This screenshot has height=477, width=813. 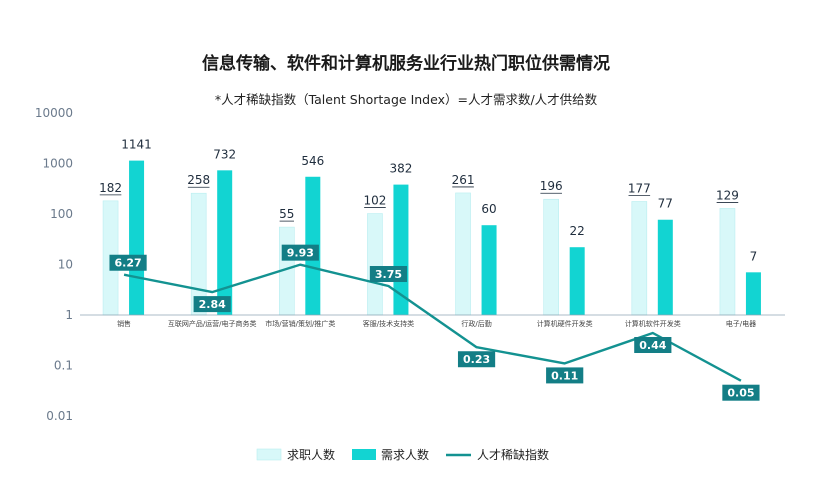 I want to click on label-supply: 261, so click(x=463, y=180).